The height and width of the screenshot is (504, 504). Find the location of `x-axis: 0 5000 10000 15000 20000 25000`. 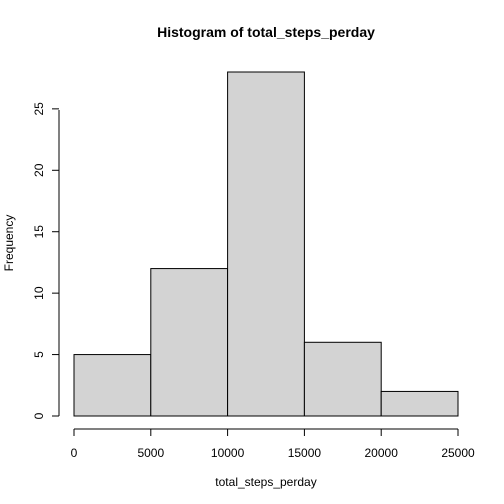

x-axis: 0 5000 10000 15000 20000 25000 is located at coordinates (273, 444).